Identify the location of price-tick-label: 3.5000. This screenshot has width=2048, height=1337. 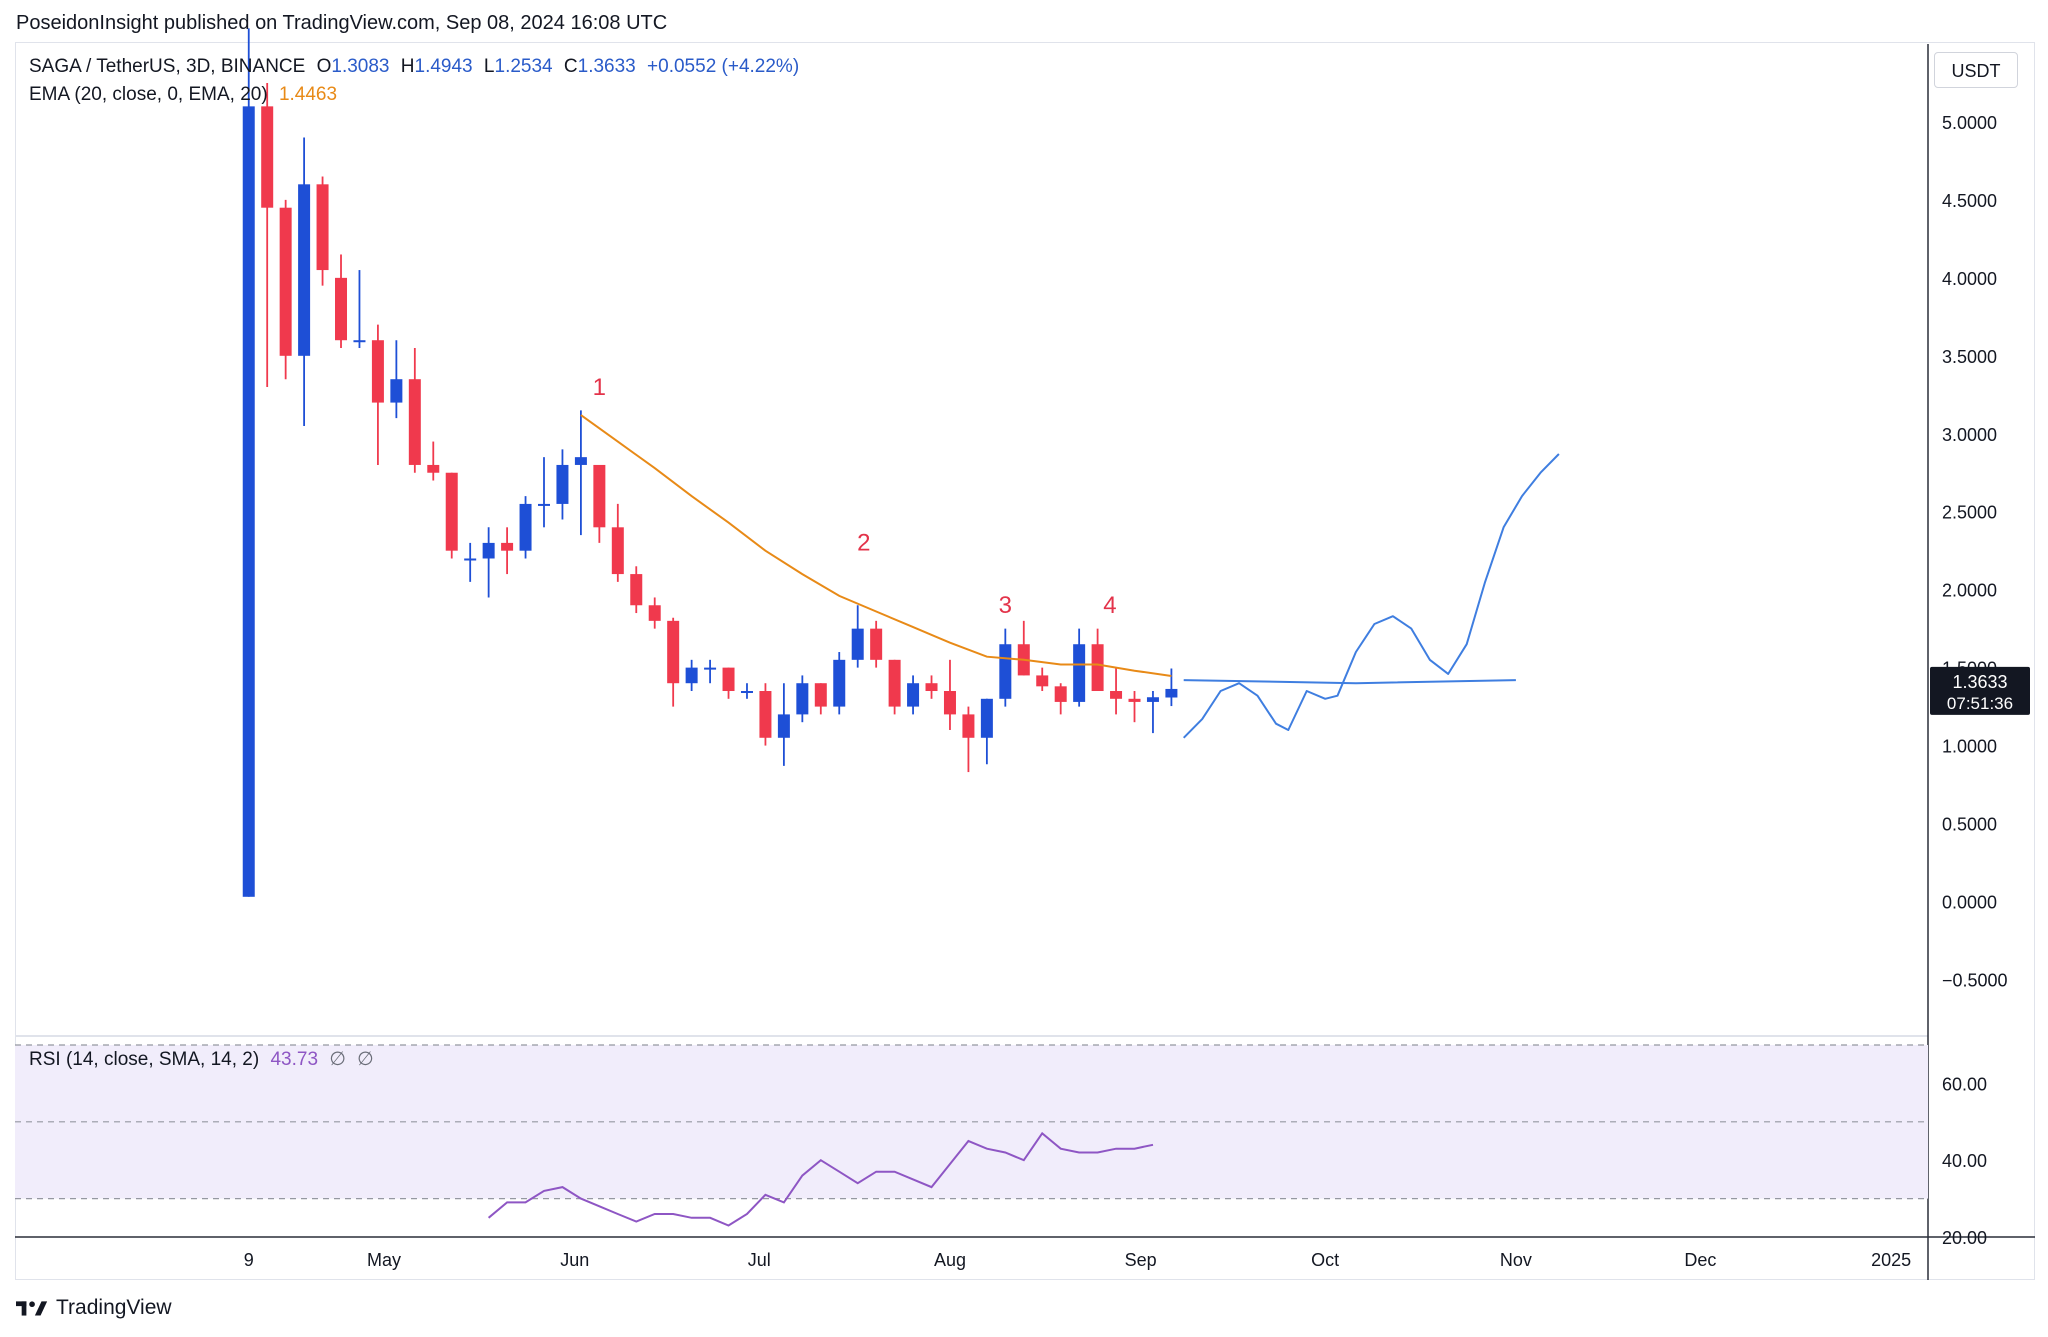
(1969, 357).